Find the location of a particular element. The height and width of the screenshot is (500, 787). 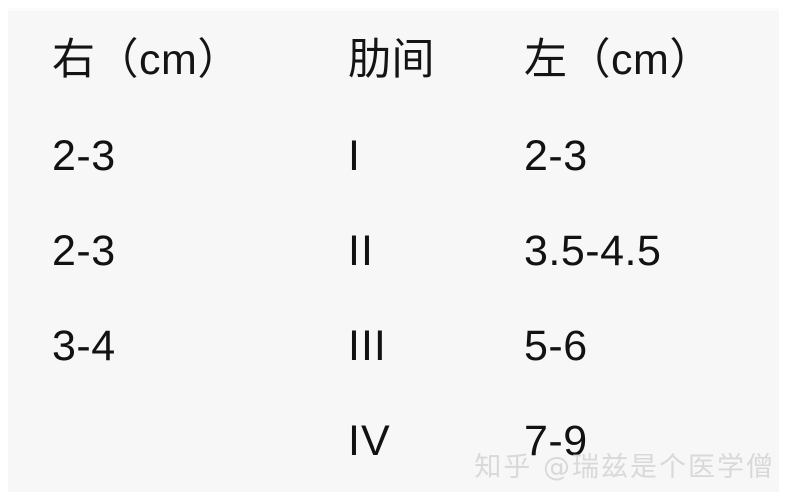

column-header-intercostal-space: 肋间 is located at coordinates (391, 60).